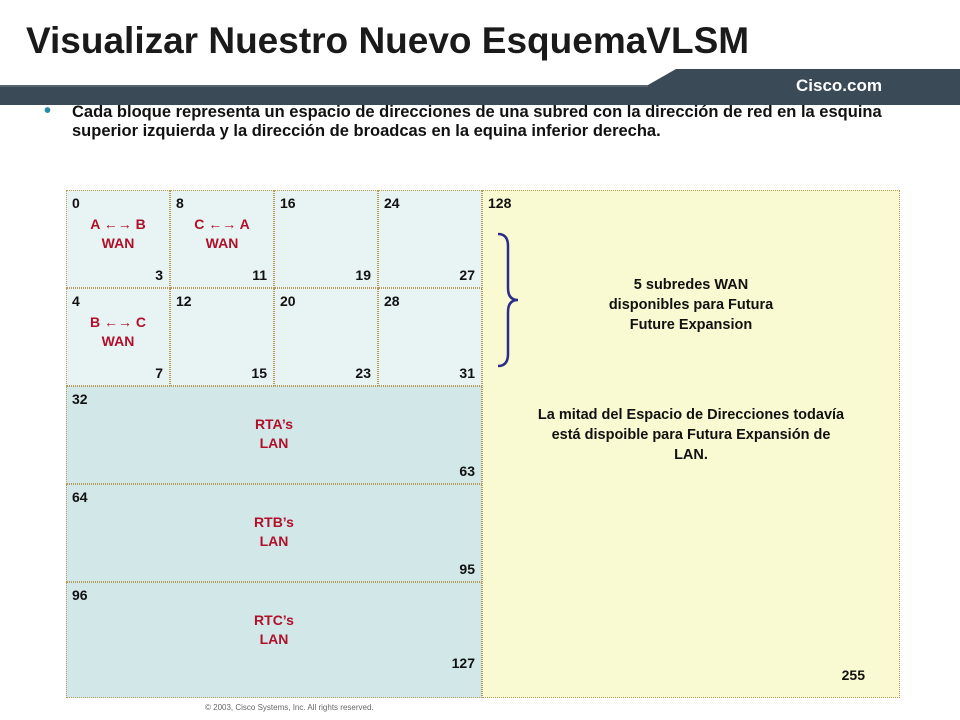 This screenshot has width=960, height=720. What do you see at coordinates (118, 224) in the screenshot?
I see `link-label: A ←→ B` at bounding box center [118, 224].